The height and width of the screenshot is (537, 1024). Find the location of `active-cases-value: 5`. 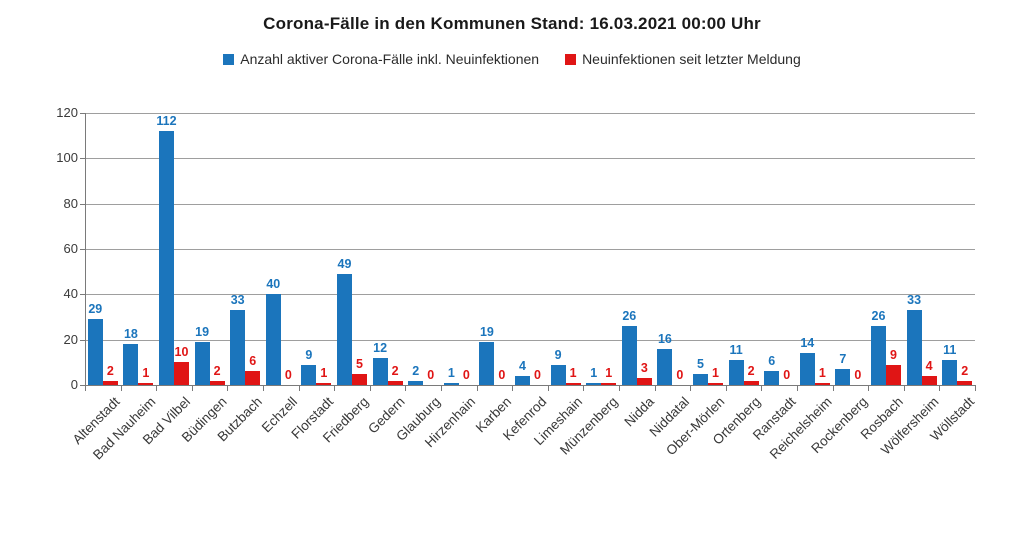

active-cases-value: 5 is located at coordinates (700, 363).